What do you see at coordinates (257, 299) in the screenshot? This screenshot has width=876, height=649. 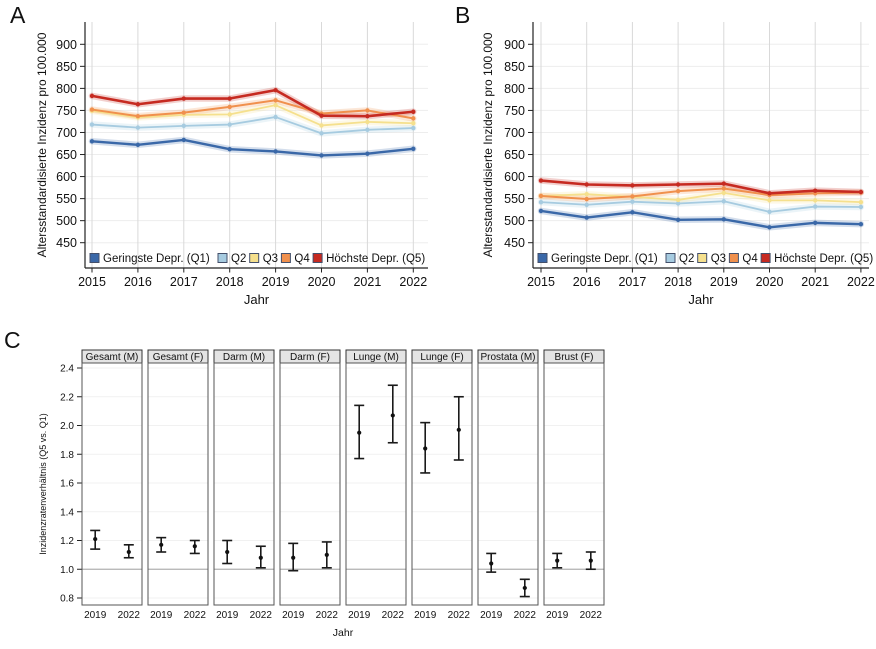 I see `x-axis-title: Jahr` at bounding box center [257, 299].